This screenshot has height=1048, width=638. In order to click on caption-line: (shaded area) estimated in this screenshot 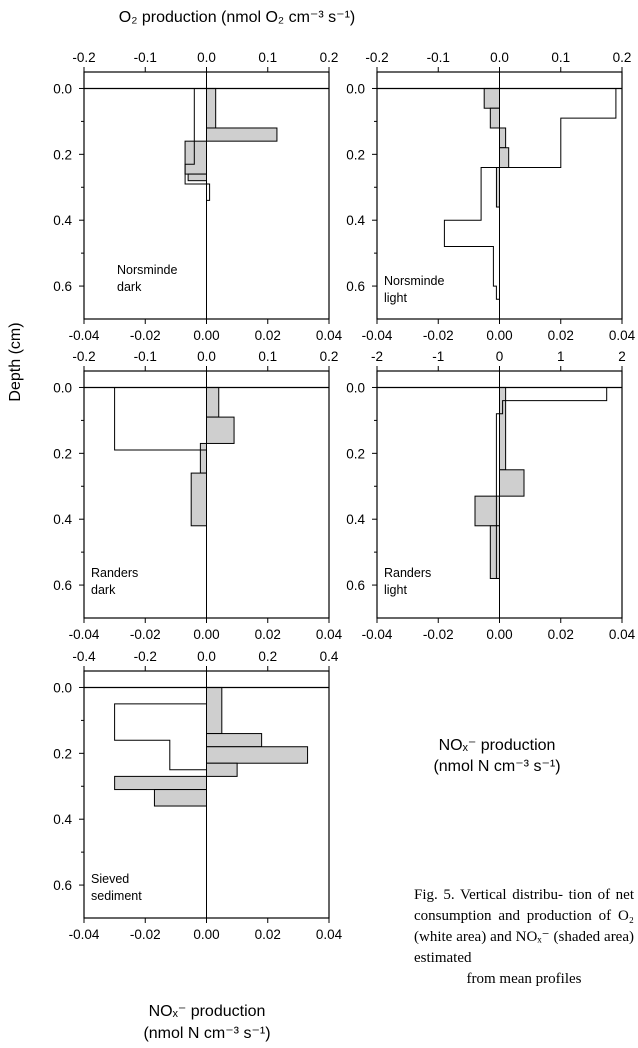, I will do `click(524, 947)`.